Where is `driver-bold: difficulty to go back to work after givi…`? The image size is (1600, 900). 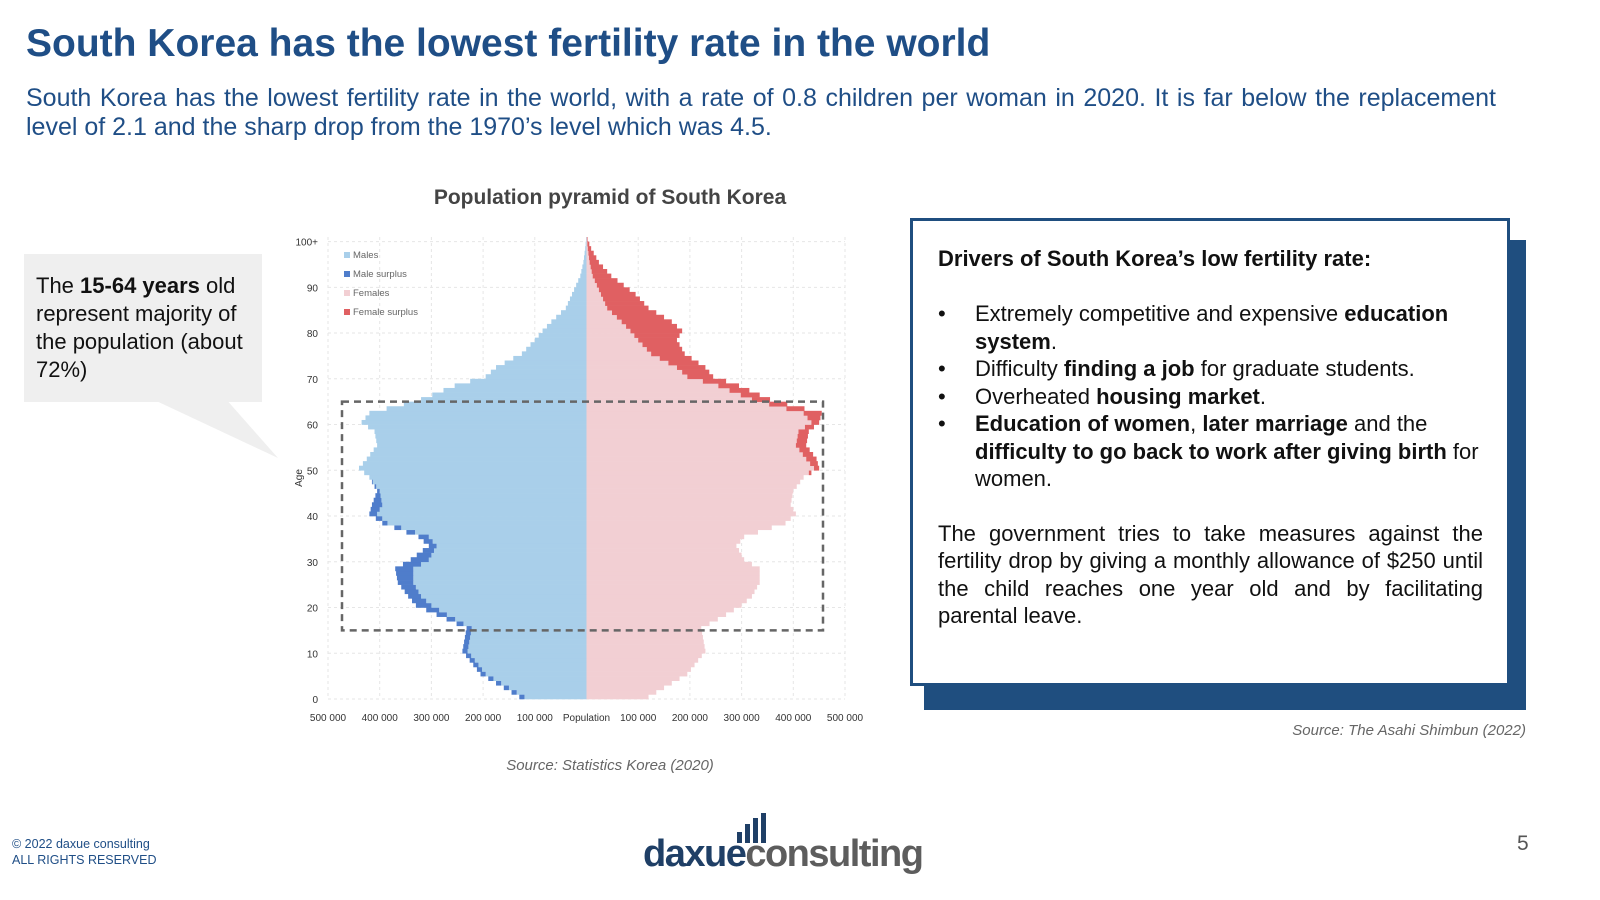 driver-bold: difficulty to go back to work after givi… is located at coordinates (1211, 451).